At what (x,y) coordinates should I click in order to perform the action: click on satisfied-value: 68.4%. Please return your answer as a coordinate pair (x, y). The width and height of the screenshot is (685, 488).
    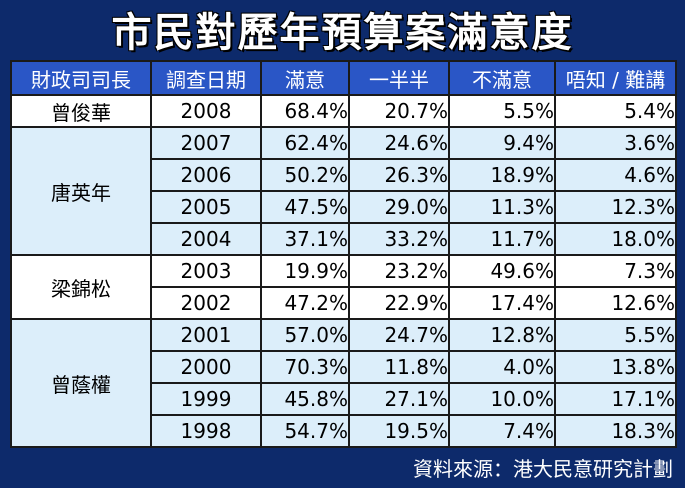
    Looking at the image, I should click on (305, 111).